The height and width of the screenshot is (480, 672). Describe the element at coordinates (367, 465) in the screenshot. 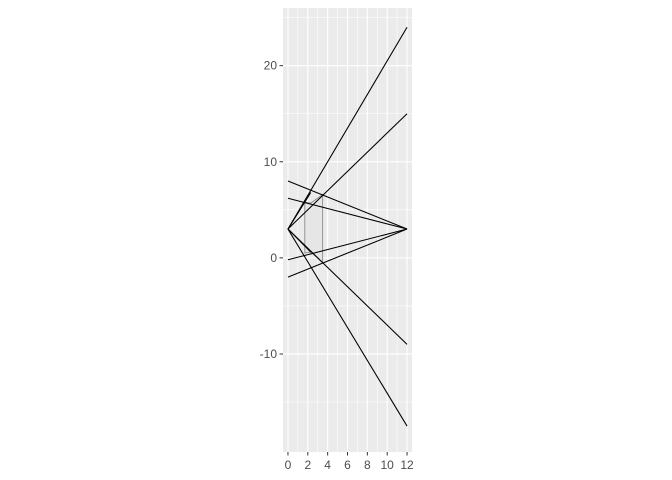

I see `x-tick-label: 8` at that location.